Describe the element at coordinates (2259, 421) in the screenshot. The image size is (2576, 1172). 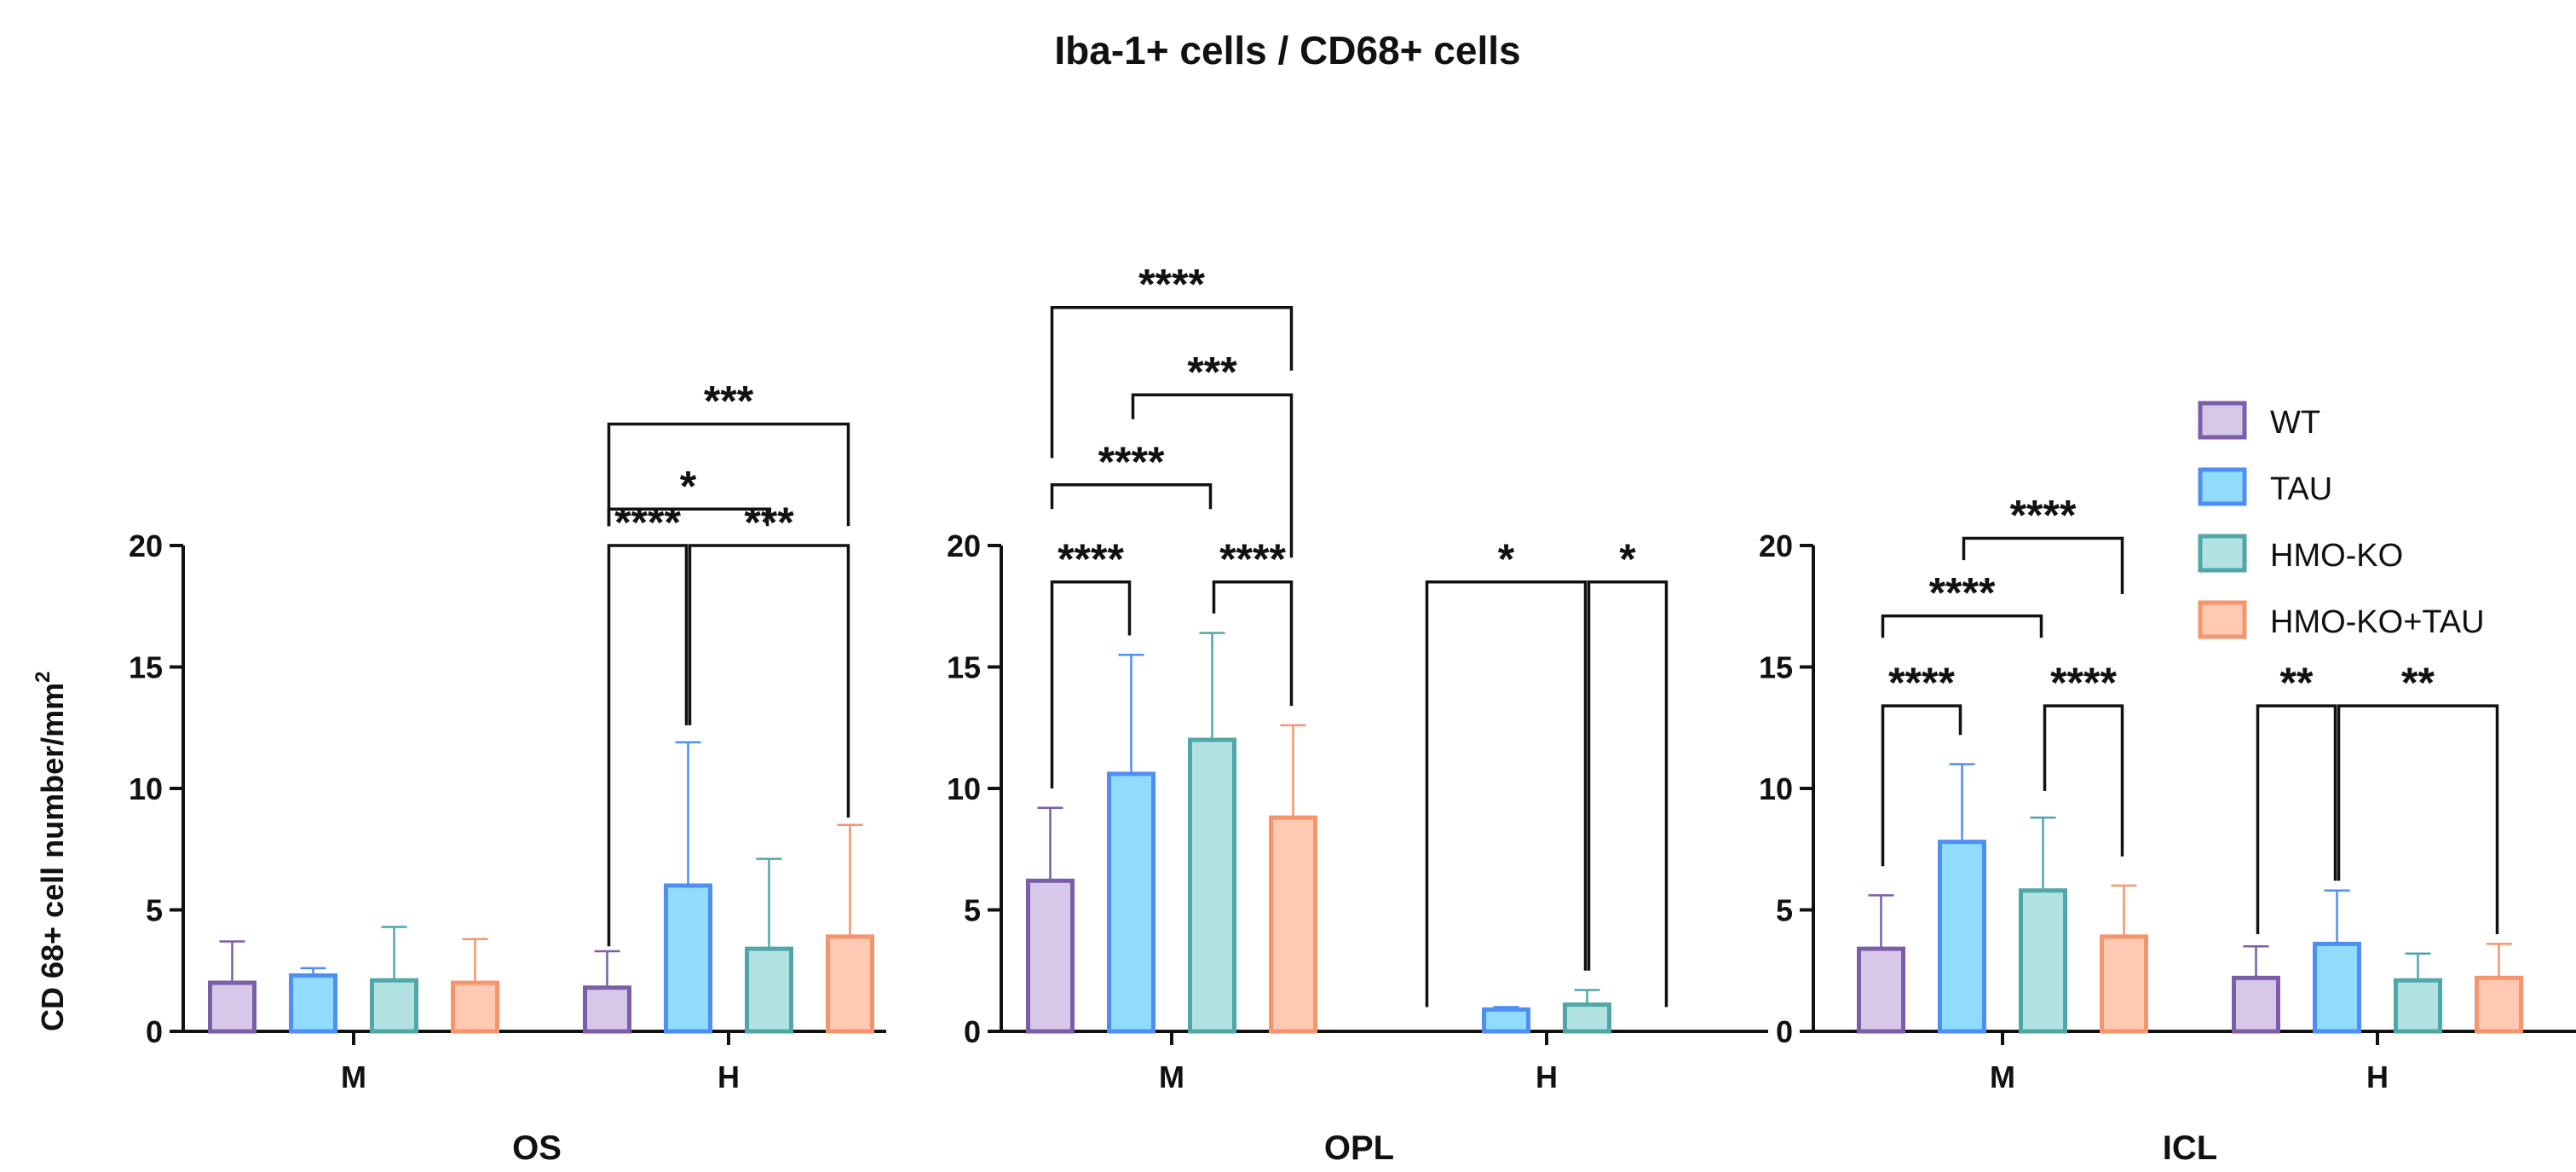
I see `legend-item: WT` at that location.